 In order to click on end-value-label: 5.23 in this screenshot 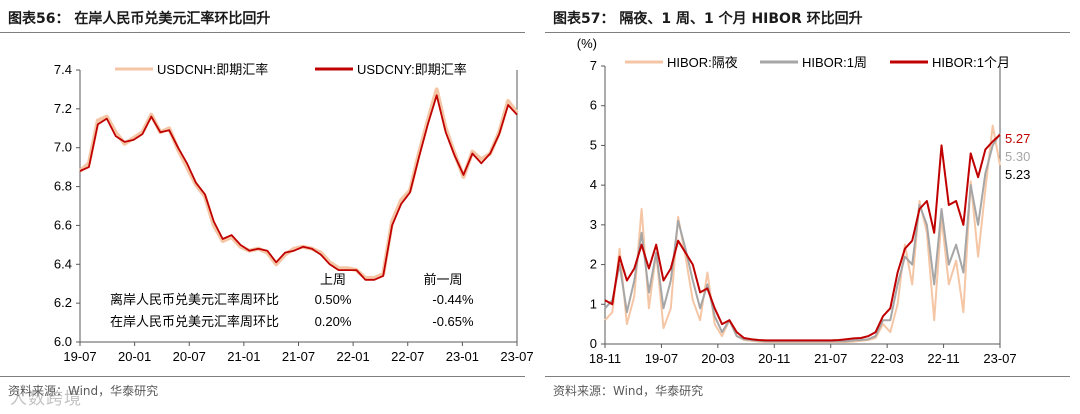, I will do `click(1017, 174)`.